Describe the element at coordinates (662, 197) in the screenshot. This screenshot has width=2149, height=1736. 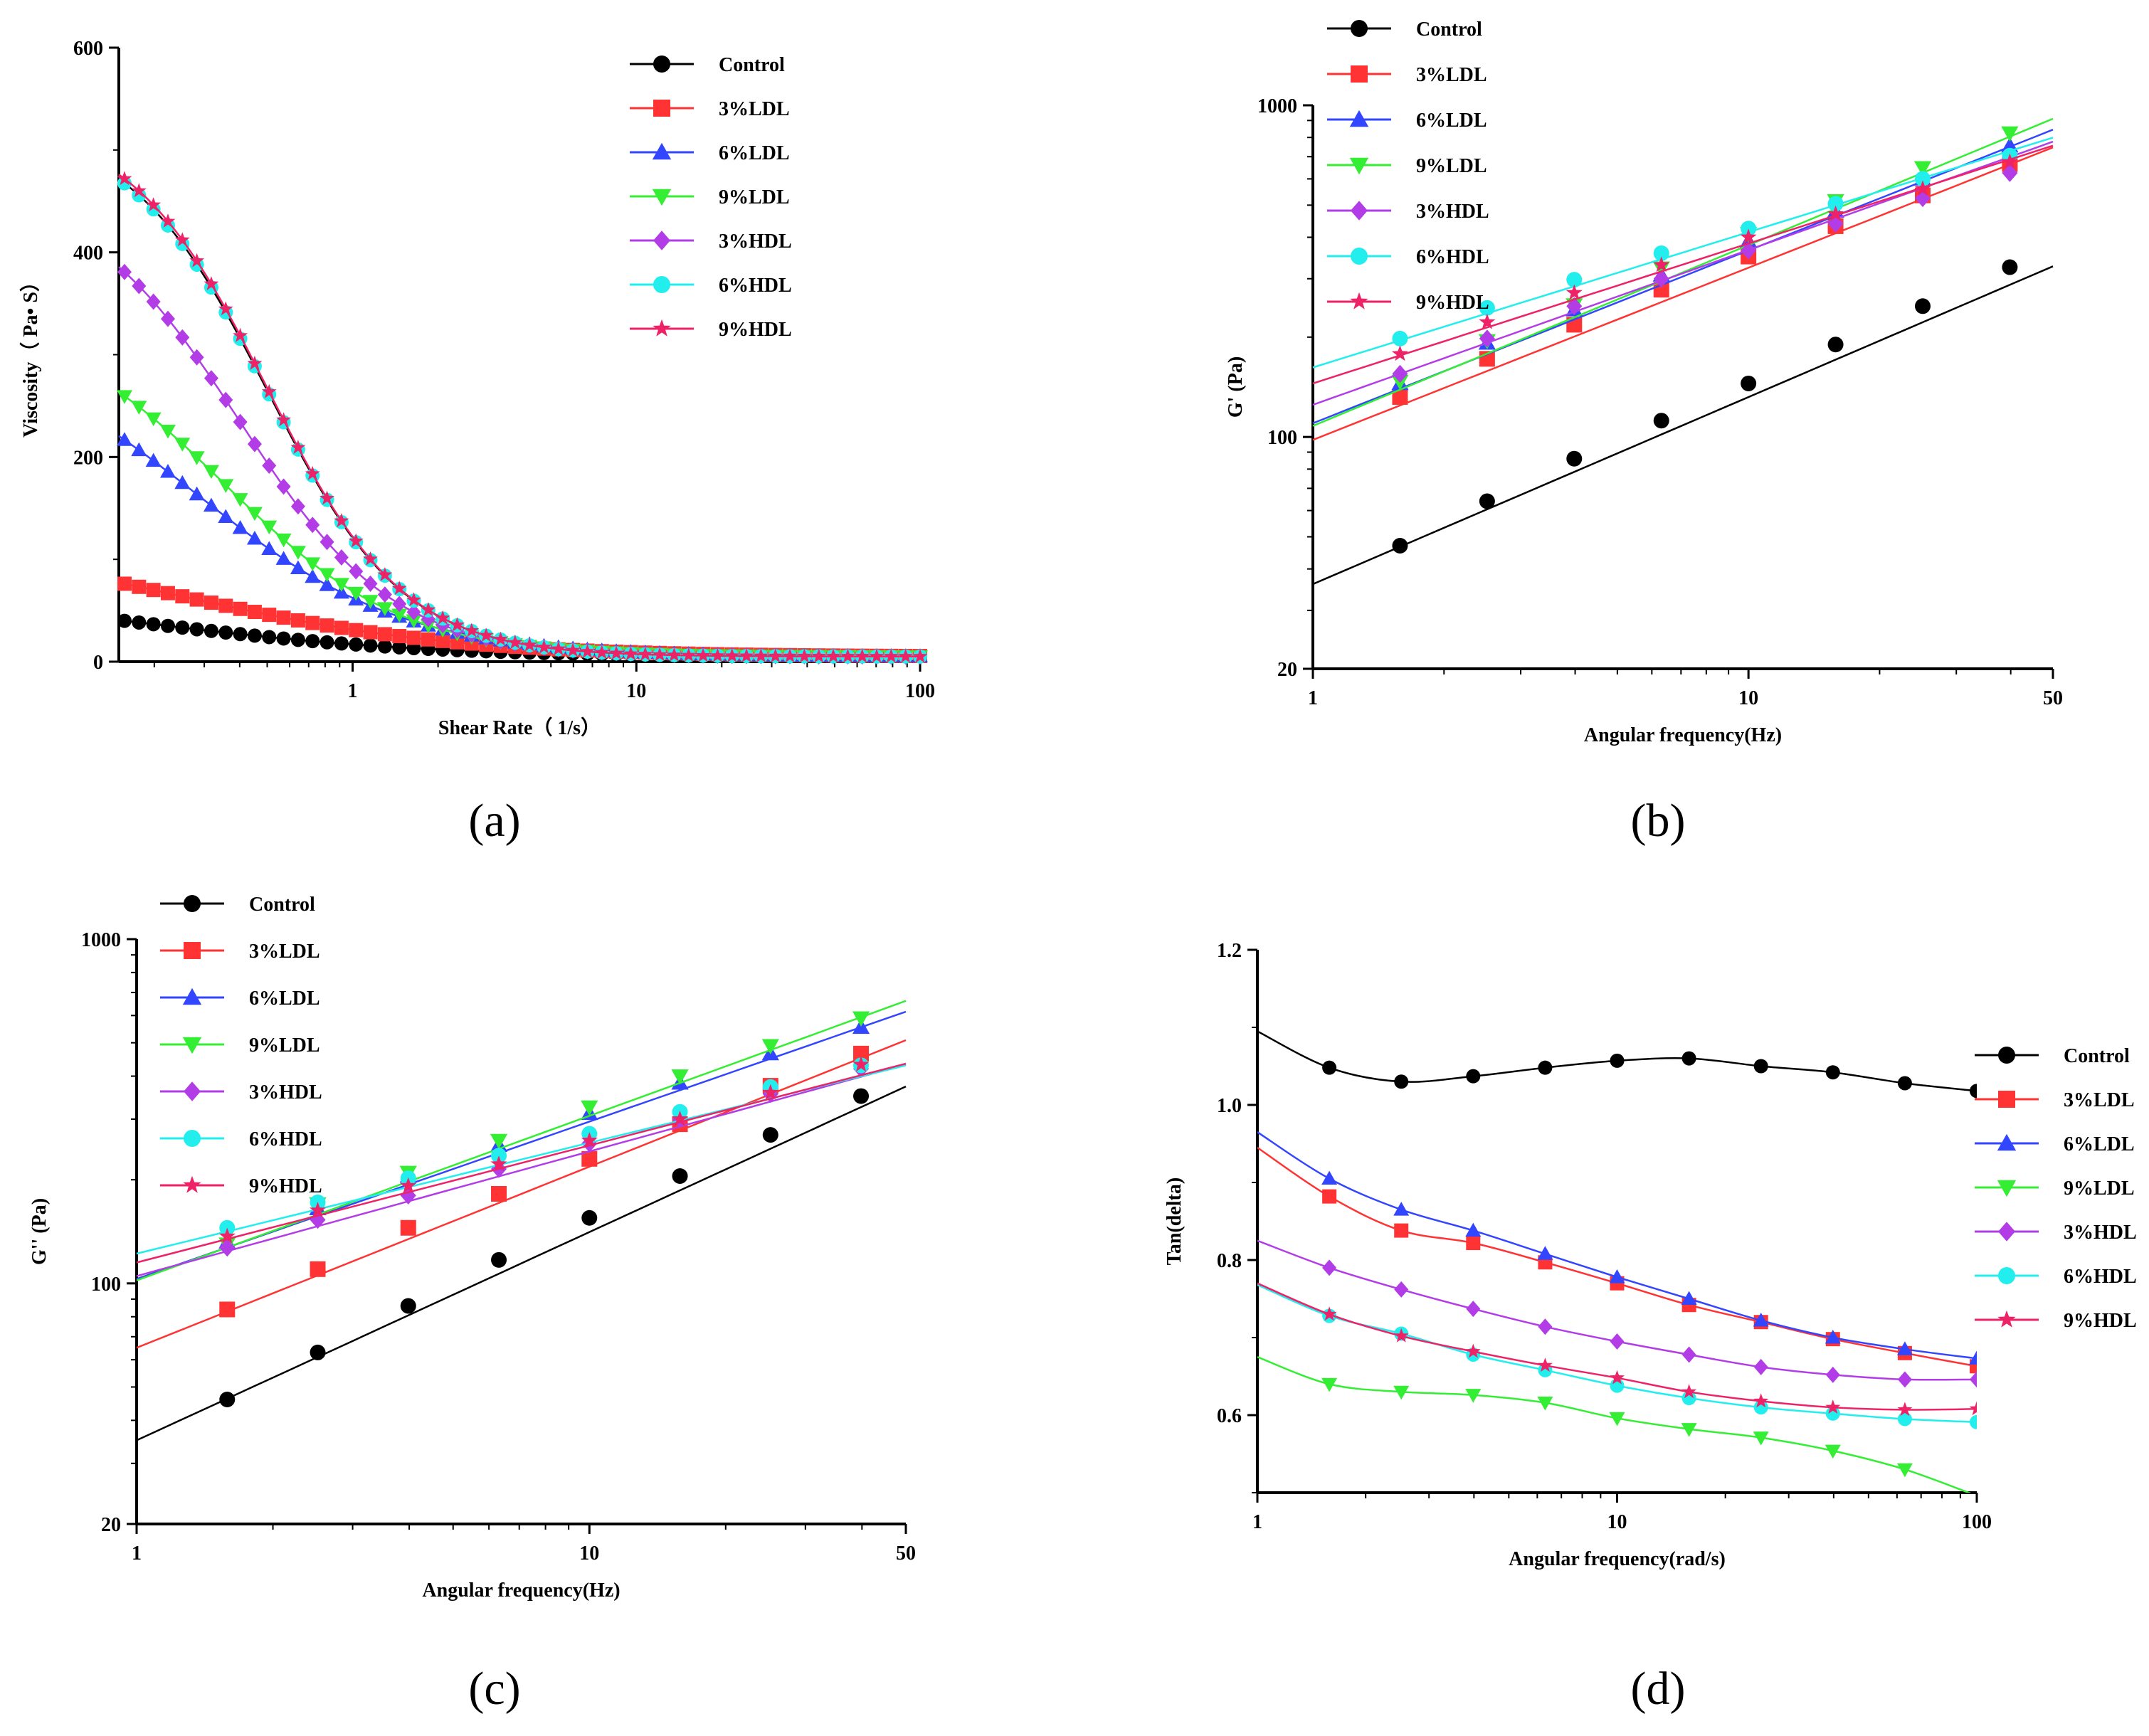
I see `legend-marker-9pct-ldl` at that location.